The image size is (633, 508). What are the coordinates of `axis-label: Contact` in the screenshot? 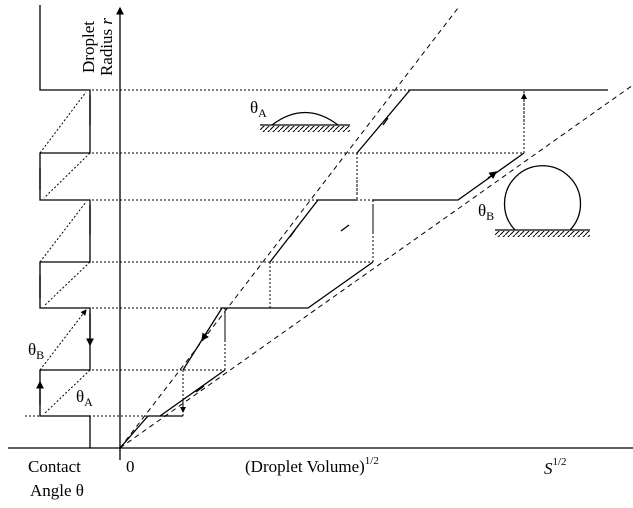 It's located at (54, 466).